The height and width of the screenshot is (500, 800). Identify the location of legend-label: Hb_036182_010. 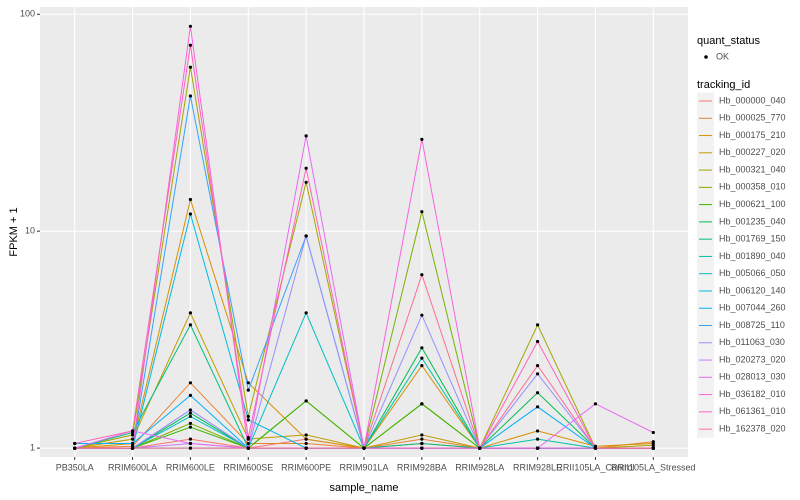
(752, 394).